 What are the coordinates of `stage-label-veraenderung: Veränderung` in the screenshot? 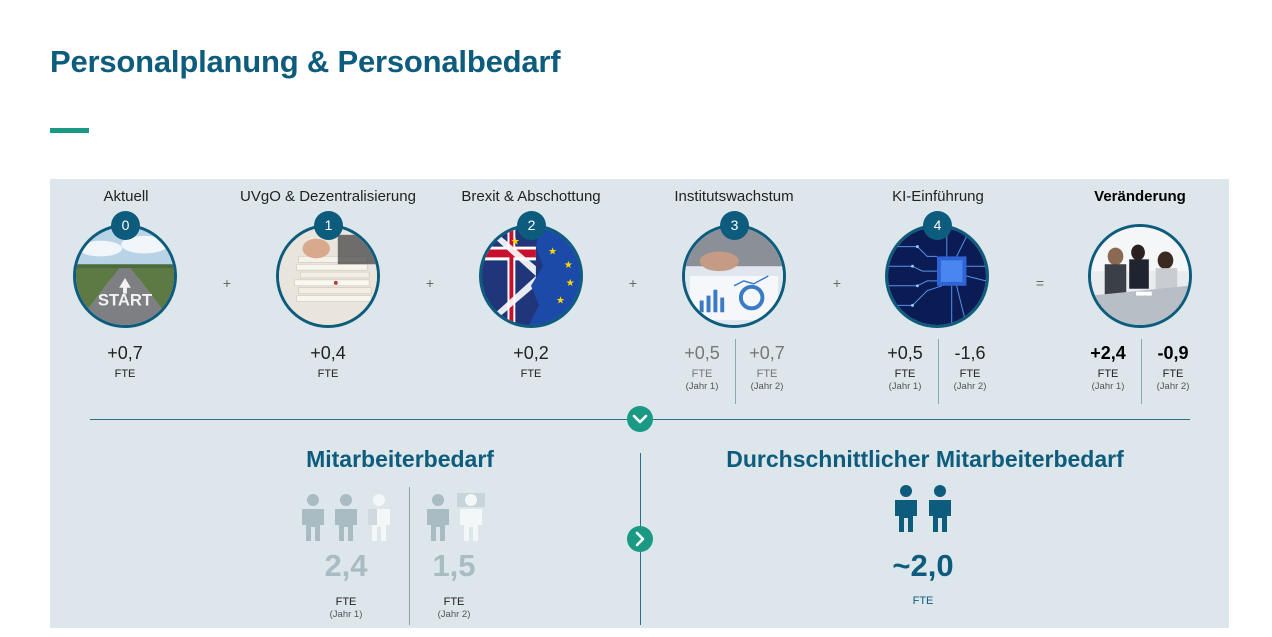 It's located at (1140, 196).